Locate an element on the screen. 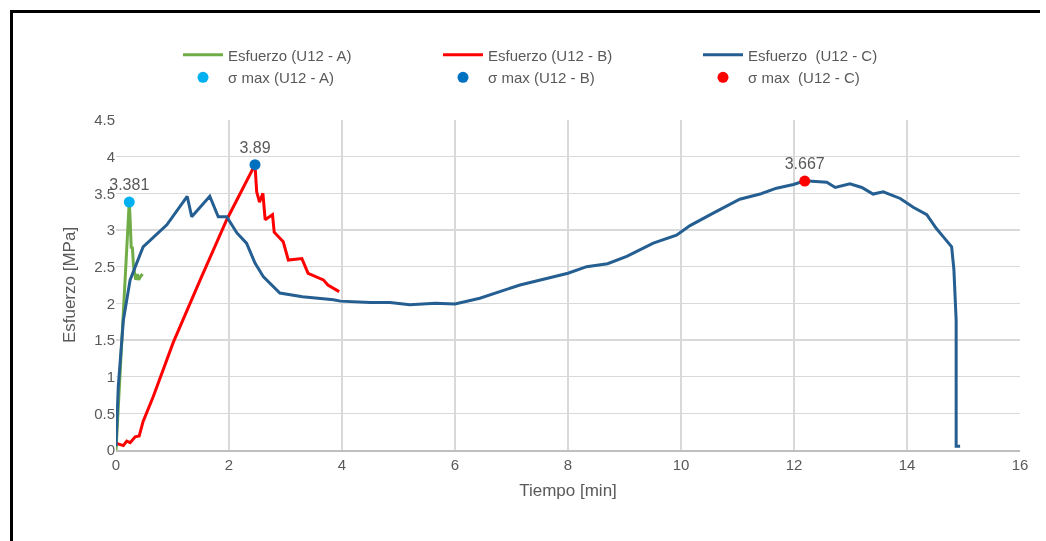 The width and height of the screenshot is (1046, 541). y-tick-label: 4.5 is located at coordinates (104, 120).